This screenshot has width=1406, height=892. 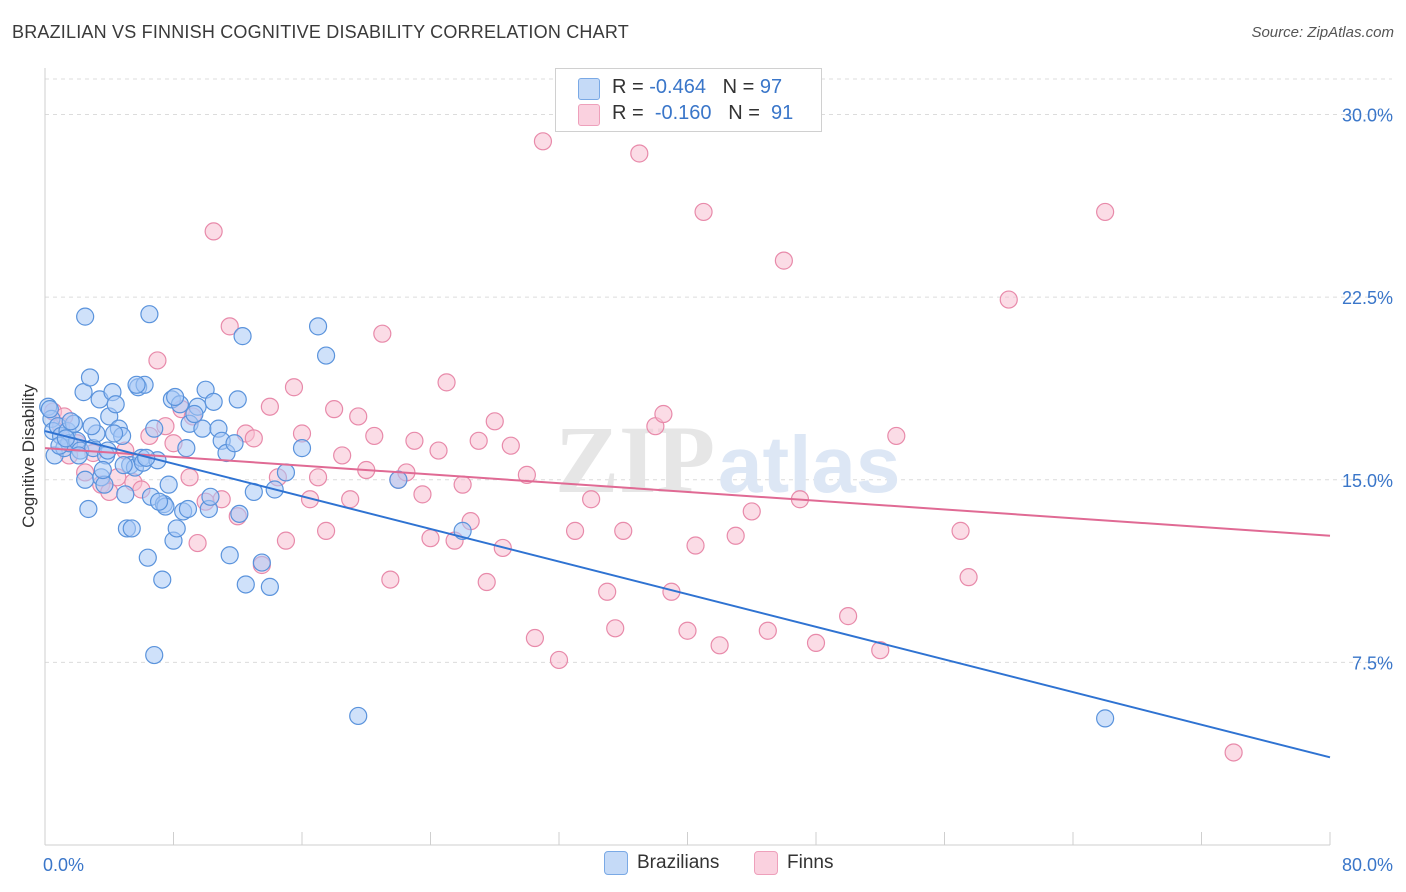 I want to click on legend-swatch-pink, so click(x=589, y=115).